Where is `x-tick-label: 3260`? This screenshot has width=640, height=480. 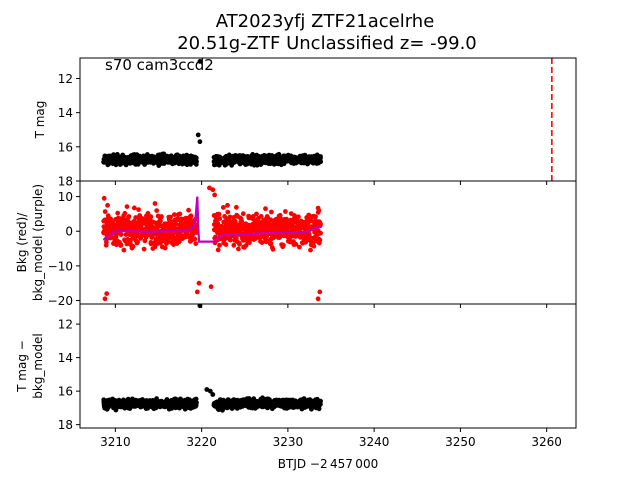
x-tick-label: 3260 is located at coordinates (546, 442).